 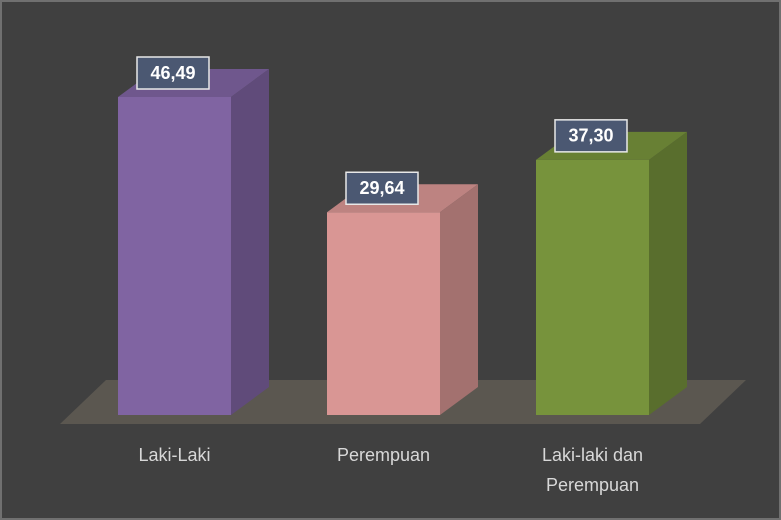 I want to click on x-tick-label: Laki-laki dan Perempuan, so click(x=592, y=470).